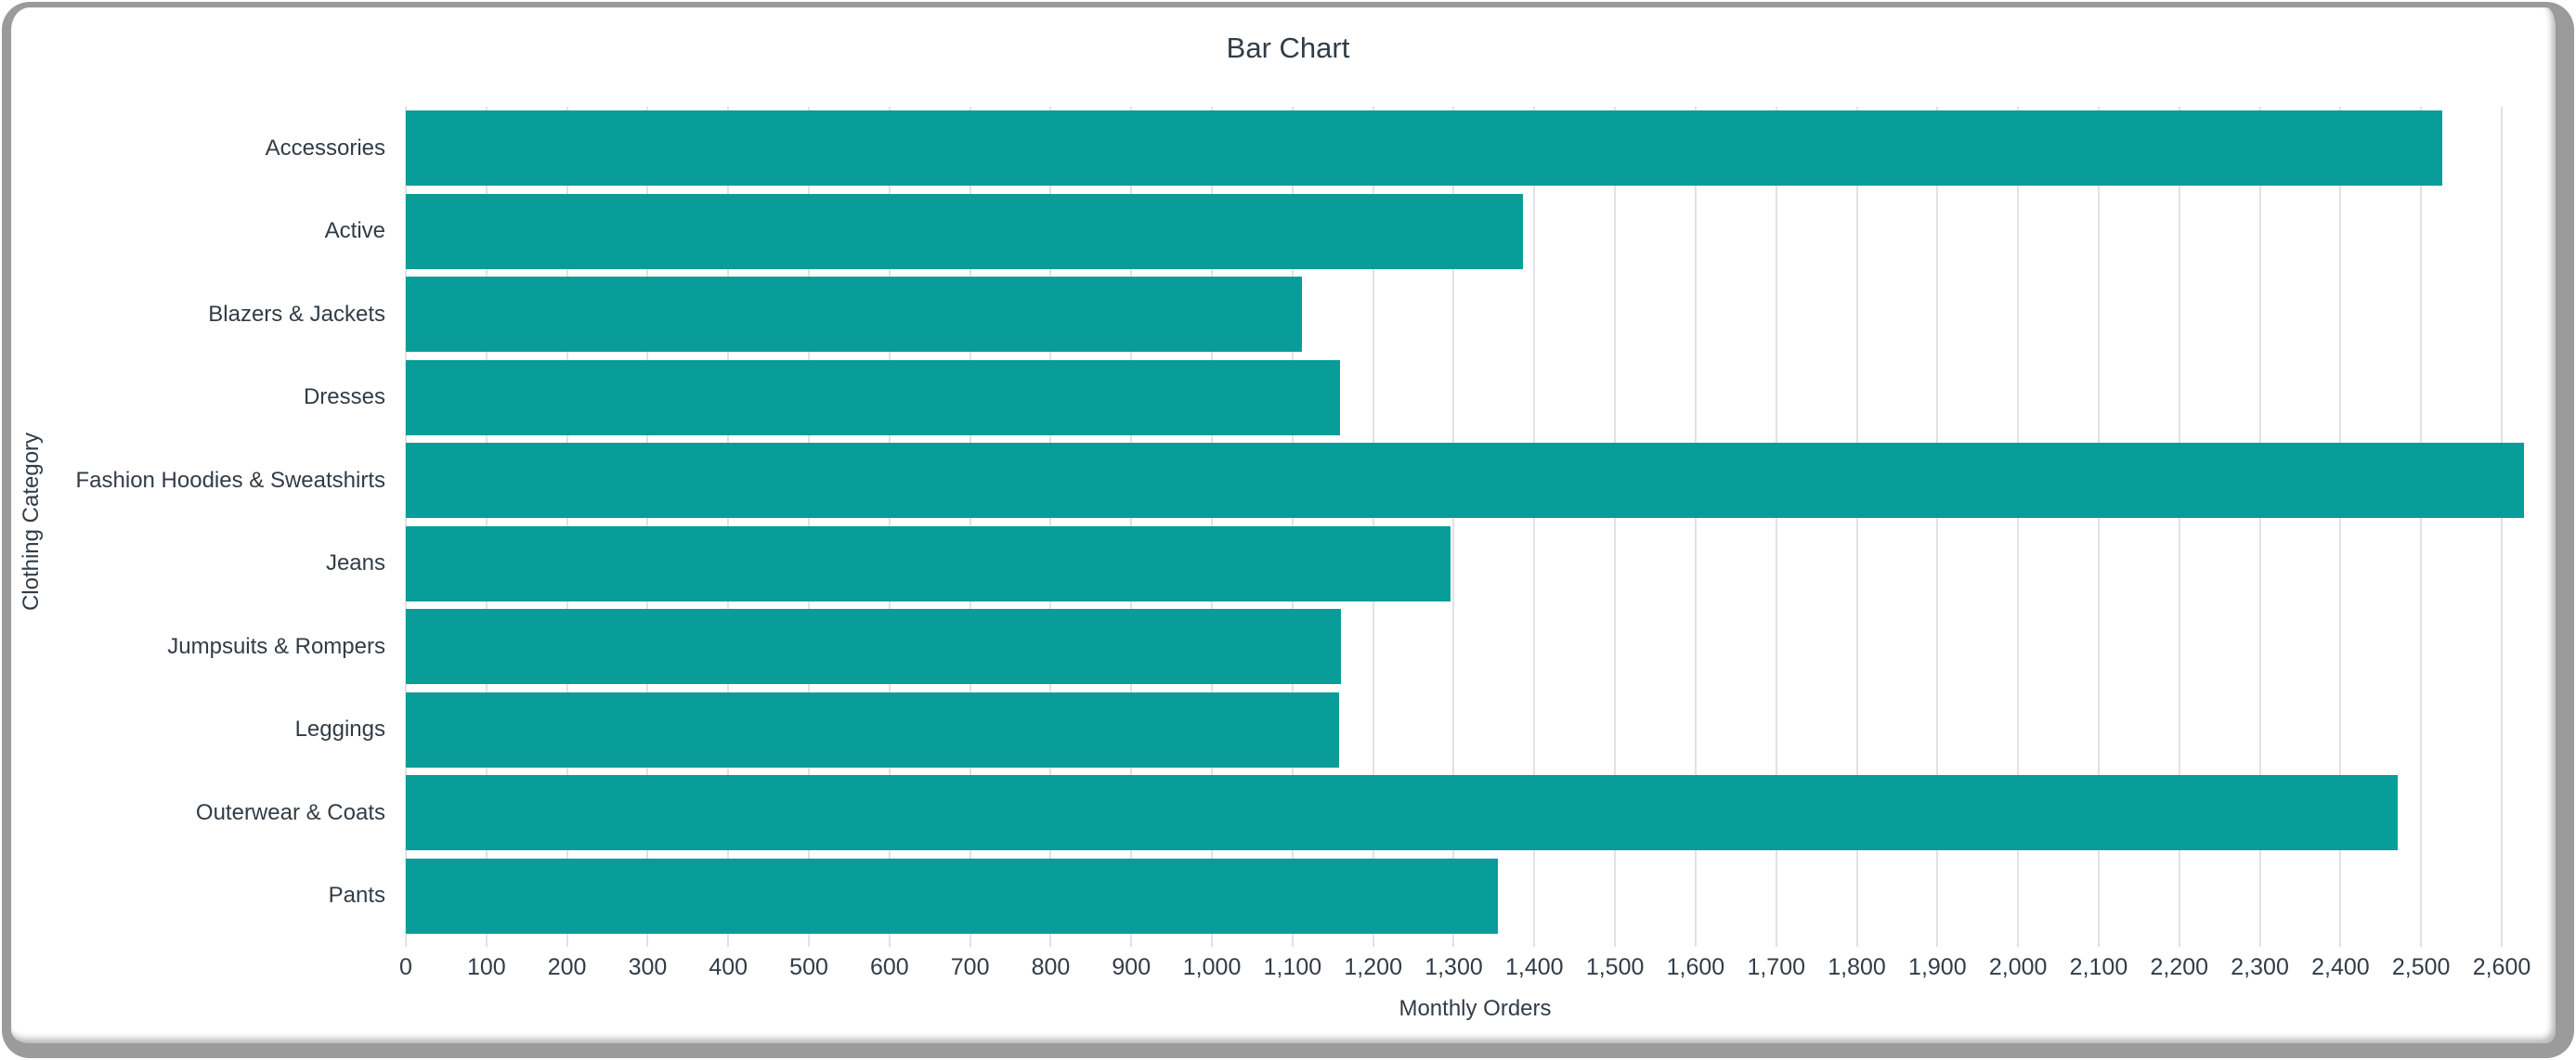 This screenshot has width=2576, height=1060. Describe the element at coordinates (1938, 967) in the screenshot. I see `x-tick-label: 1,900` at that location.